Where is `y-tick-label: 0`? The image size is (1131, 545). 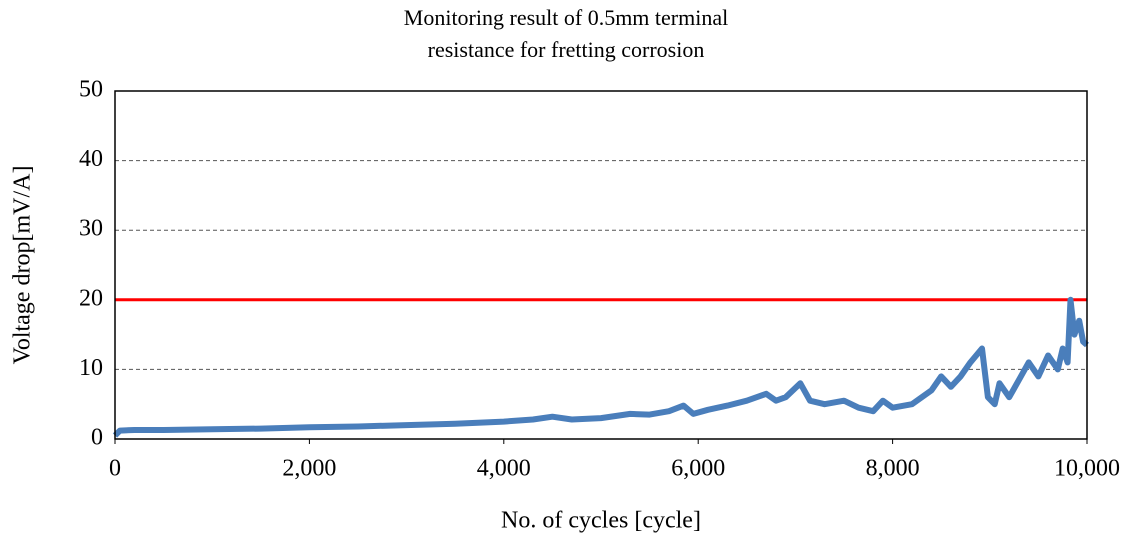 y-tick-label: 0 is located at coordinates (97, 438).